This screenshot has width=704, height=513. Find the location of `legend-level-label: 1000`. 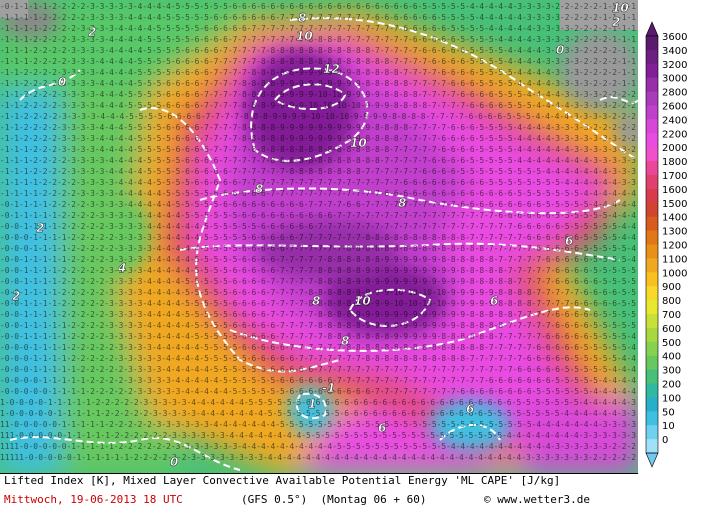

legend-level-label: 1000 is located at coordinates (674, 273).